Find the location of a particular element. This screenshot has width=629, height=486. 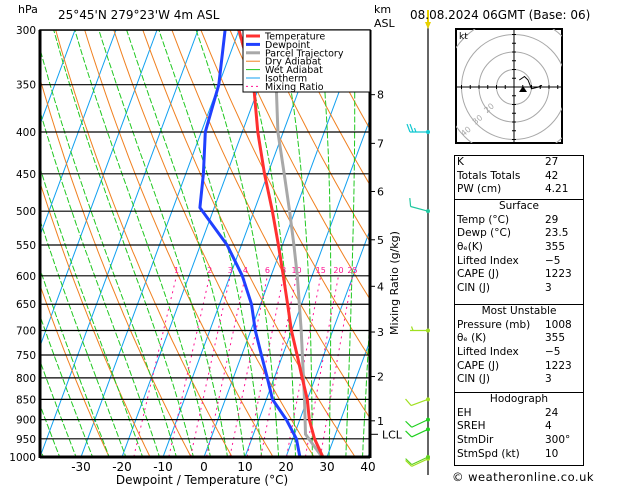

section-title: Hodograph is located at coordinates (519, 399).